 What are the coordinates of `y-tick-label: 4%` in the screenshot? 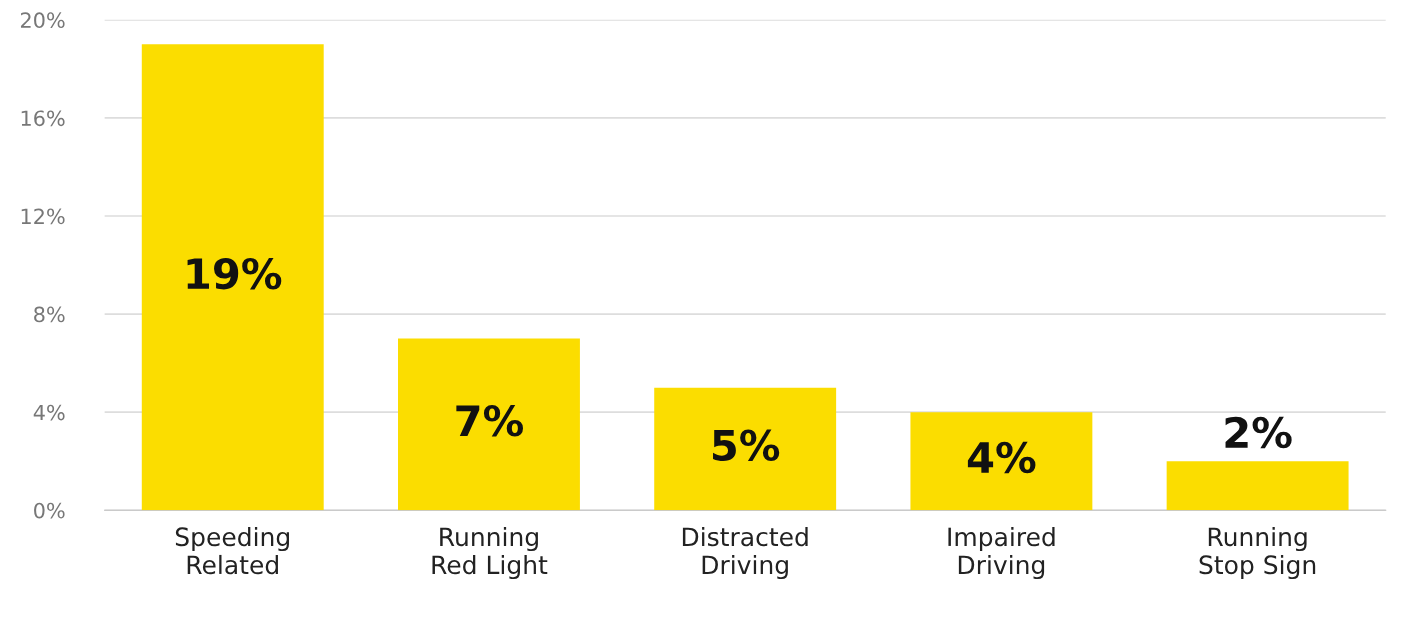 It's located at (49, 412).